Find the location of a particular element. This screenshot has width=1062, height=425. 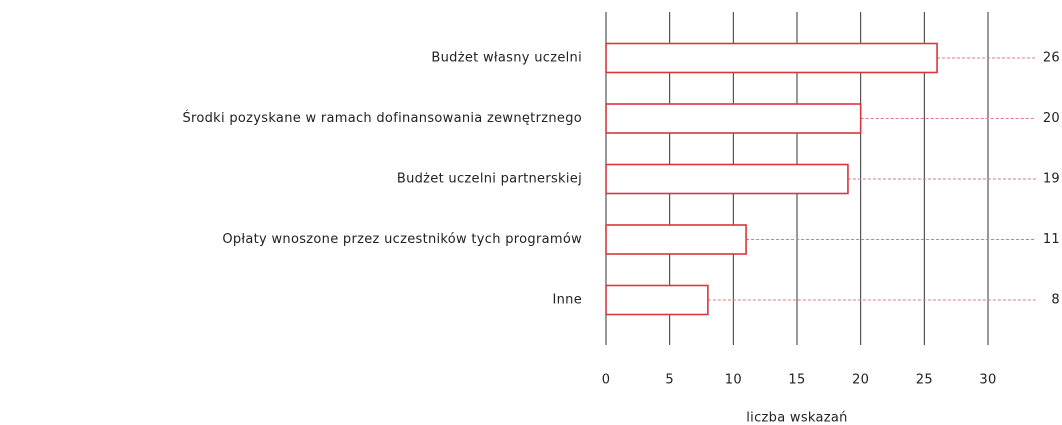

y-tick-label: Budżet uczelni partnerskiej is located at coordinates (489, 179).